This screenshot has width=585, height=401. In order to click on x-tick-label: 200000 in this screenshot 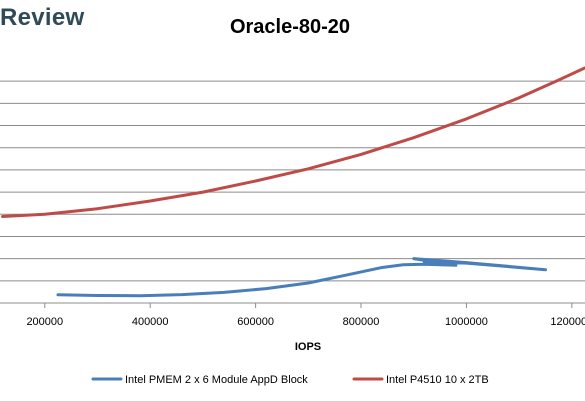, I will do `click(44, 322)`.